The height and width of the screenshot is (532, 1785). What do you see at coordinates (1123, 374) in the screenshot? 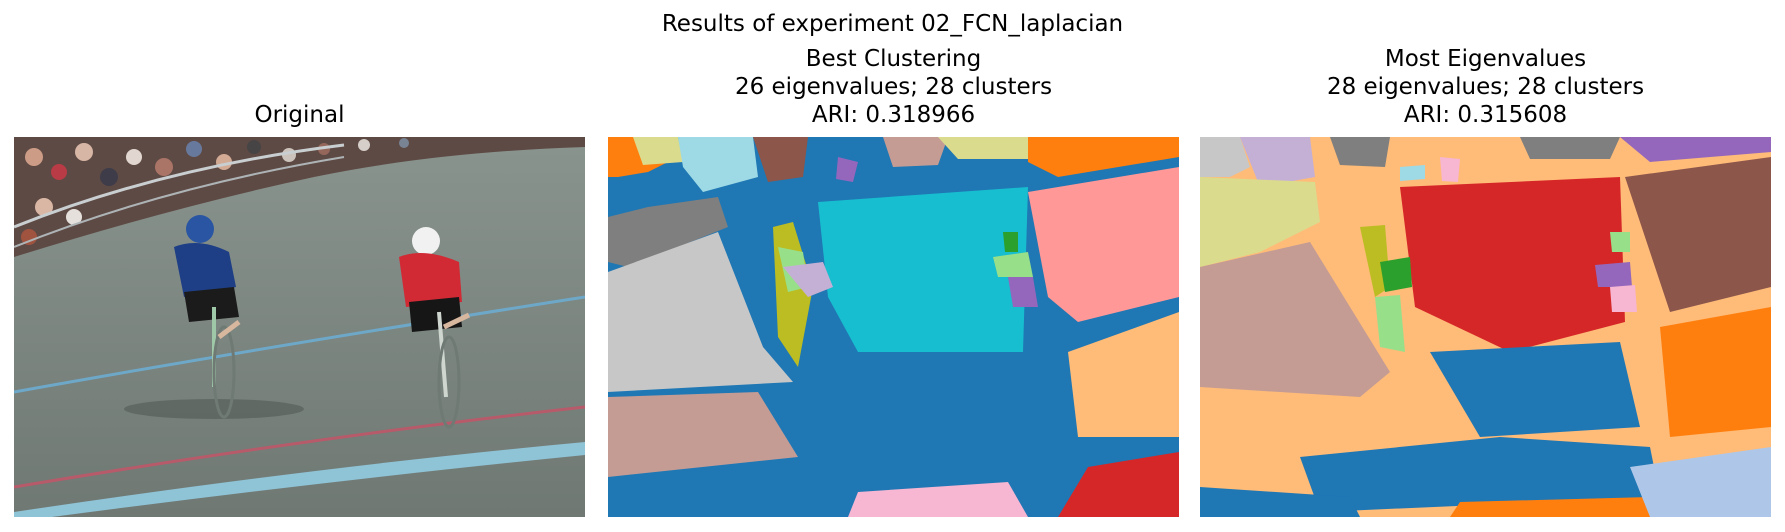
I see `segment-peach` at bounding box center [1123, 374].